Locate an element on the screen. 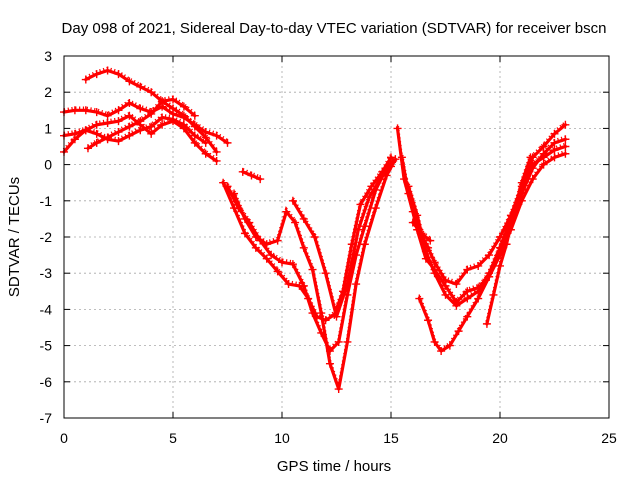  x-tick-label: 15 is located at coordinates (391, 438).